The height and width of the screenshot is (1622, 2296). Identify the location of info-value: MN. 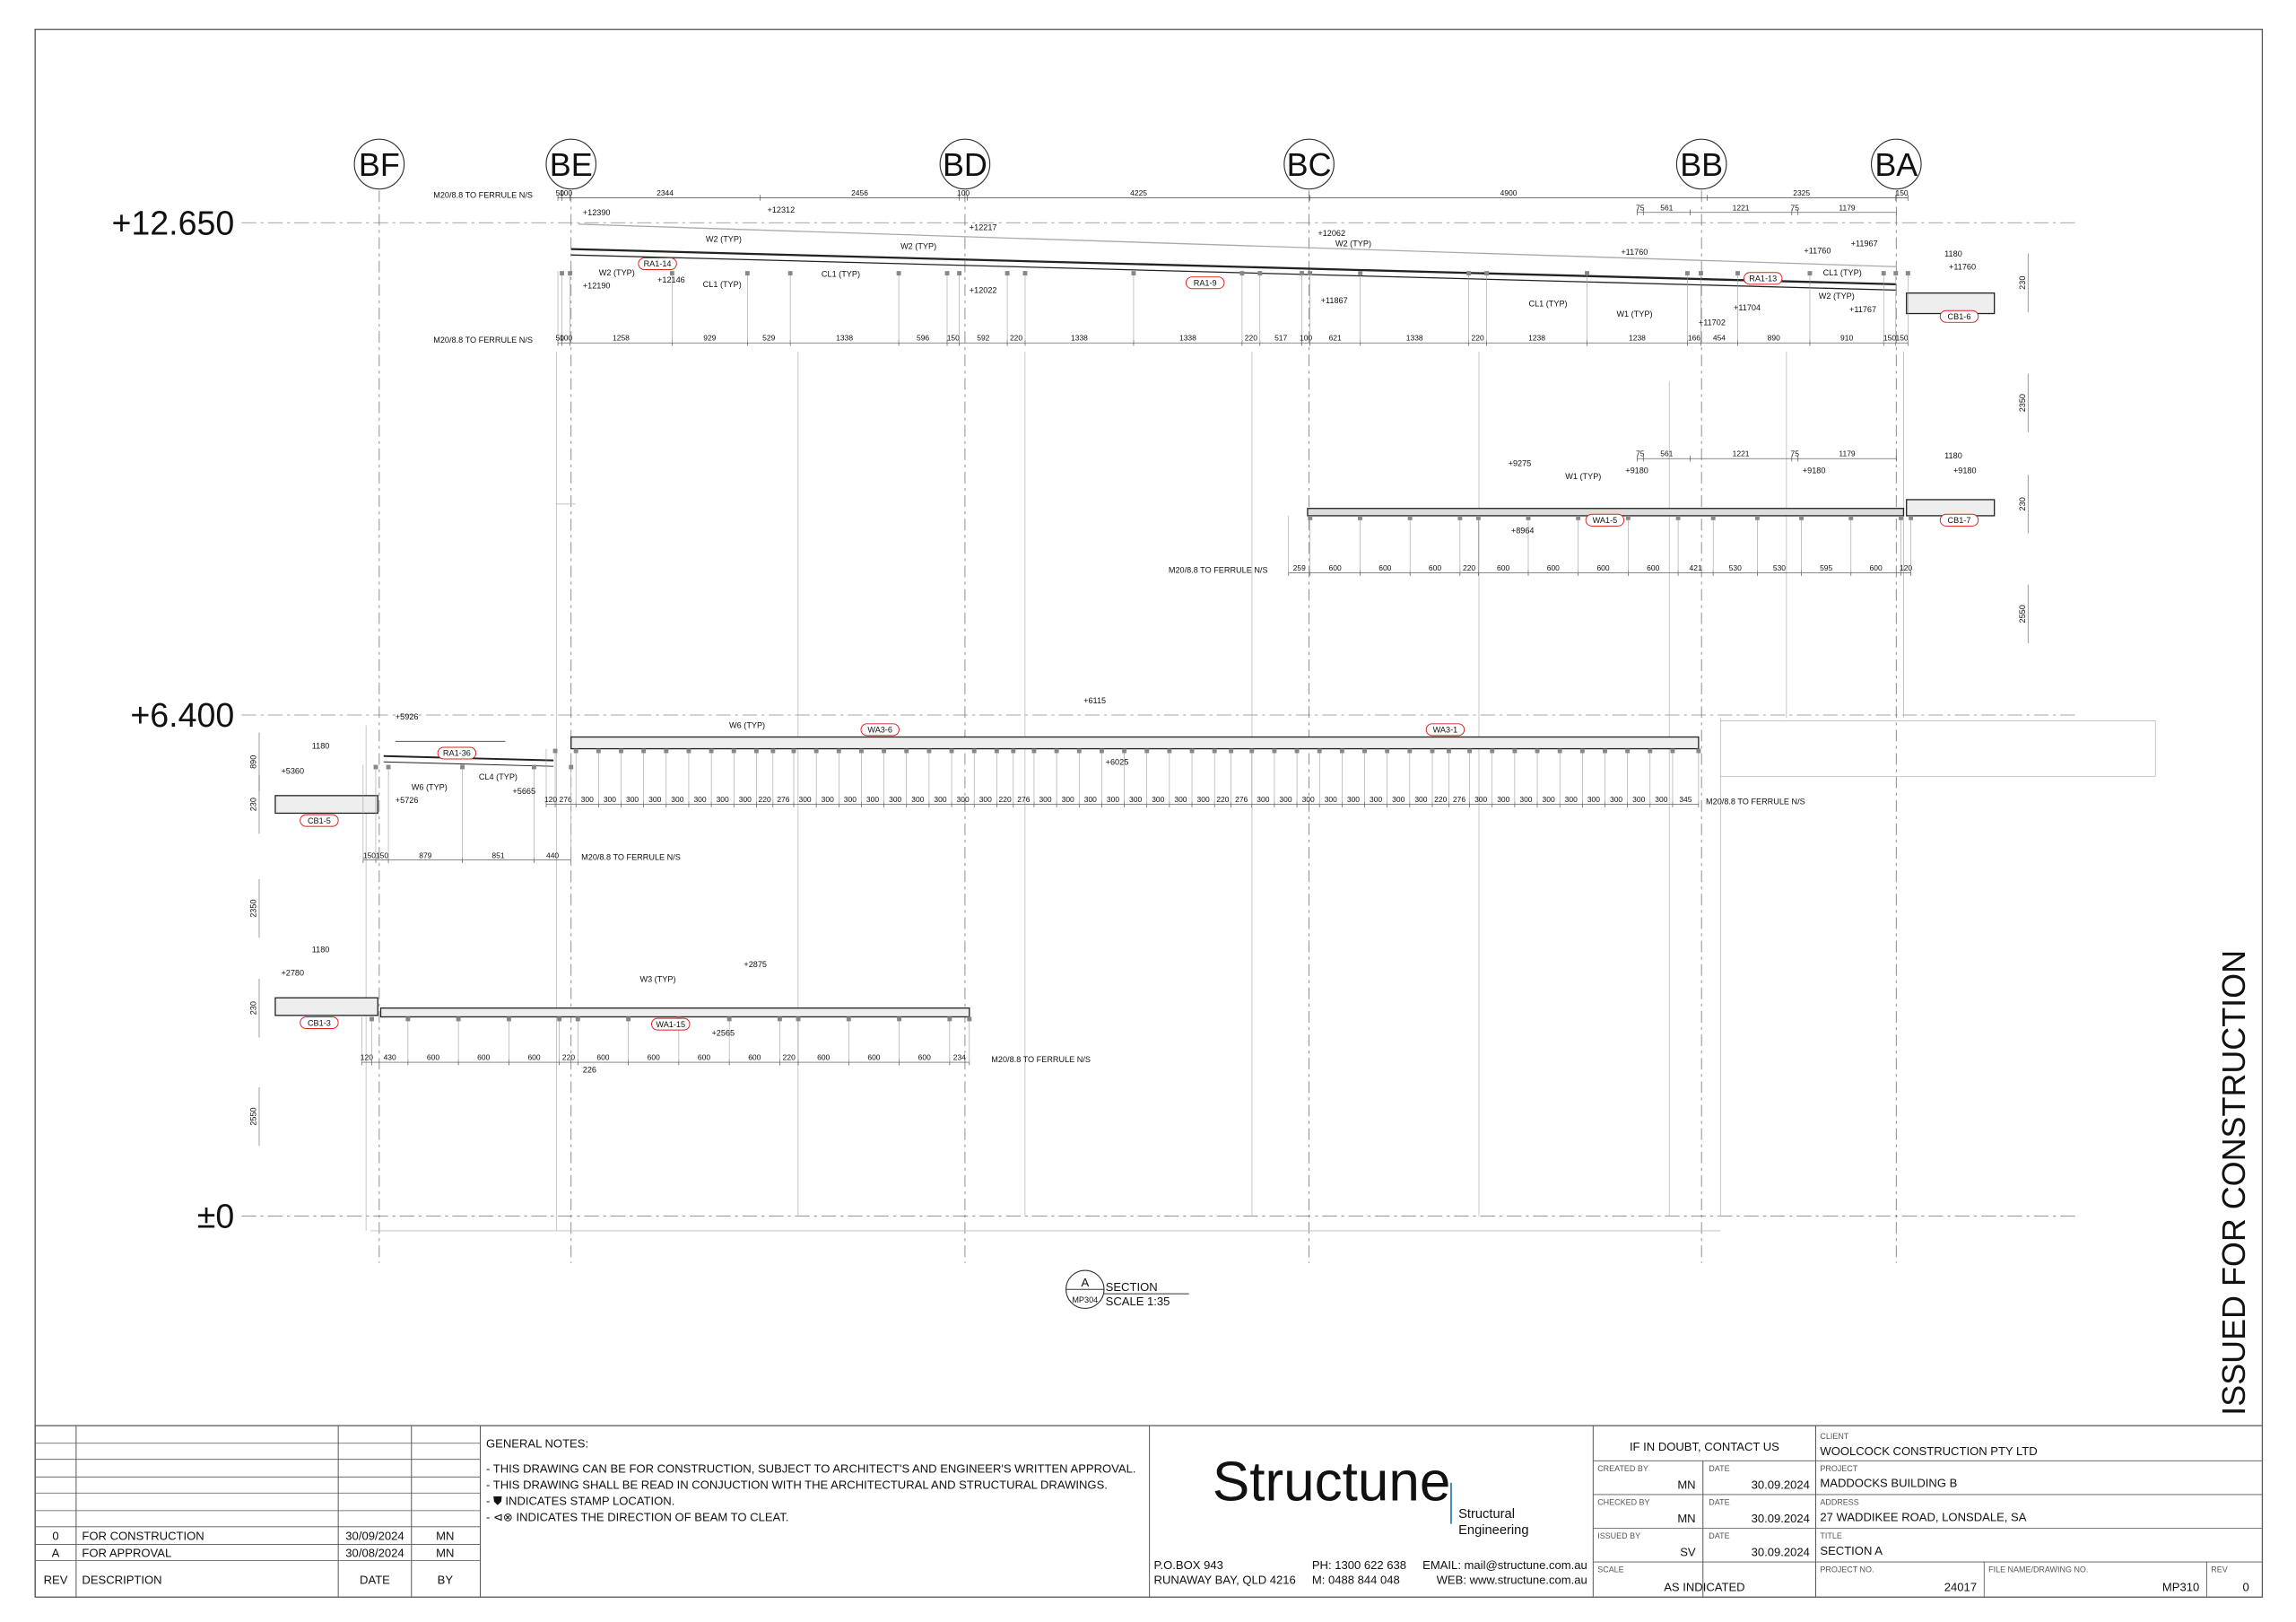
(1686, 1484).